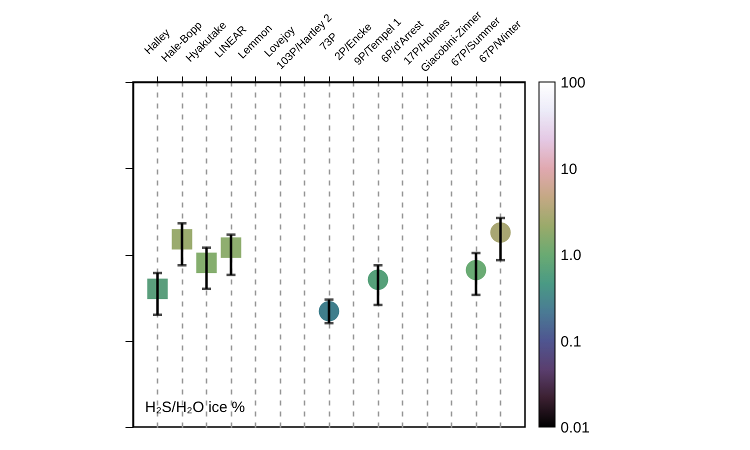 This screenshot has width=750, height=450. I want to click on annotation: H₂S/H₂O ice %, so click(195, 407).